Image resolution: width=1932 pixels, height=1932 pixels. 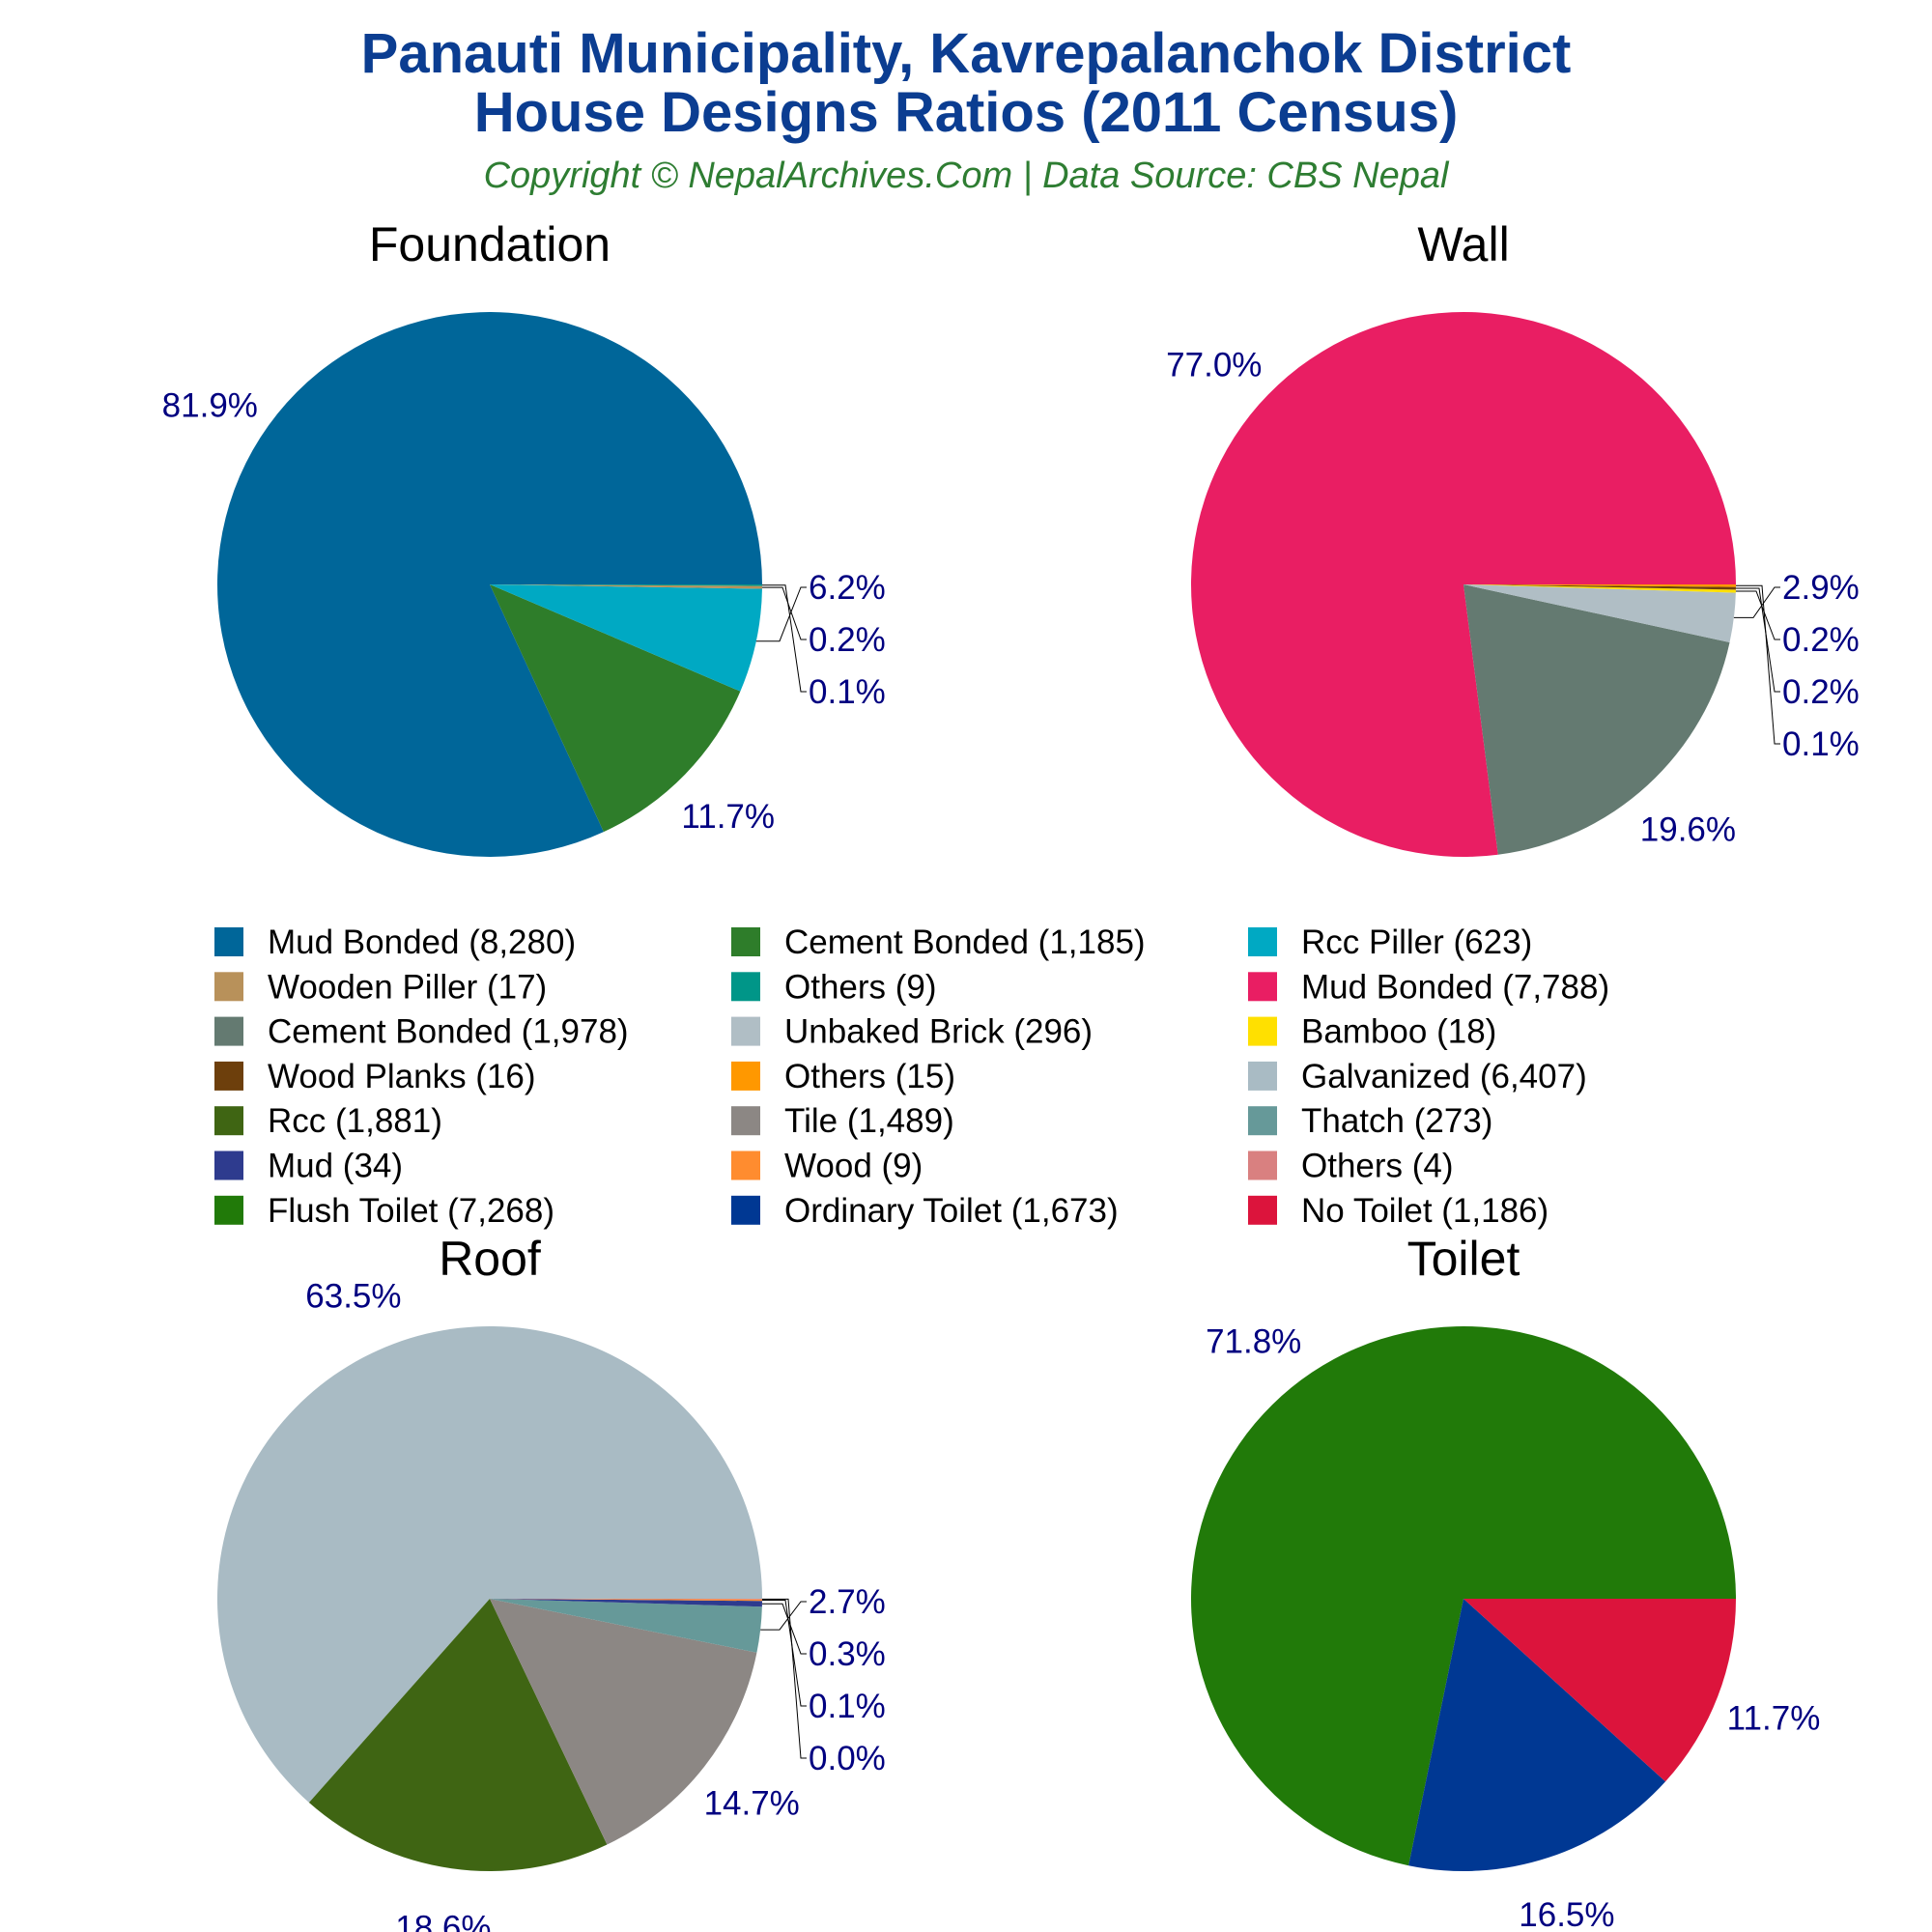 I want to click on legend-item-ordinary-toilet-1-673: Ordinary Toilet (1,673), so click(x=925, y=1211).